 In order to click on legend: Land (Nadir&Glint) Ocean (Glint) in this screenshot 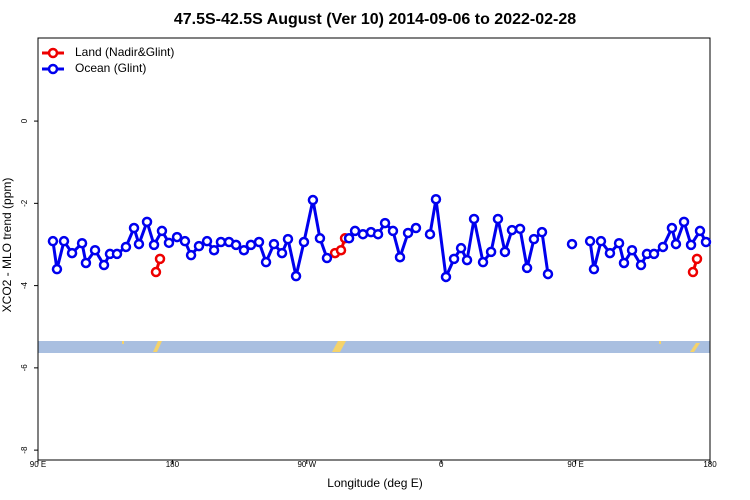, I will do `click(108, 60)`.